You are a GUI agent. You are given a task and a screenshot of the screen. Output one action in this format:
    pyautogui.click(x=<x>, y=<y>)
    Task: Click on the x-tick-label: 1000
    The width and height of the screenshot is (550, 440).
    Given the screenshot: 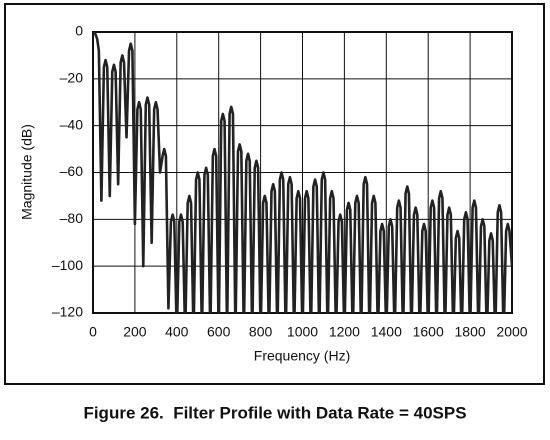 What is the action you would take?
    pyautogui.click(x=302, y=332)
    